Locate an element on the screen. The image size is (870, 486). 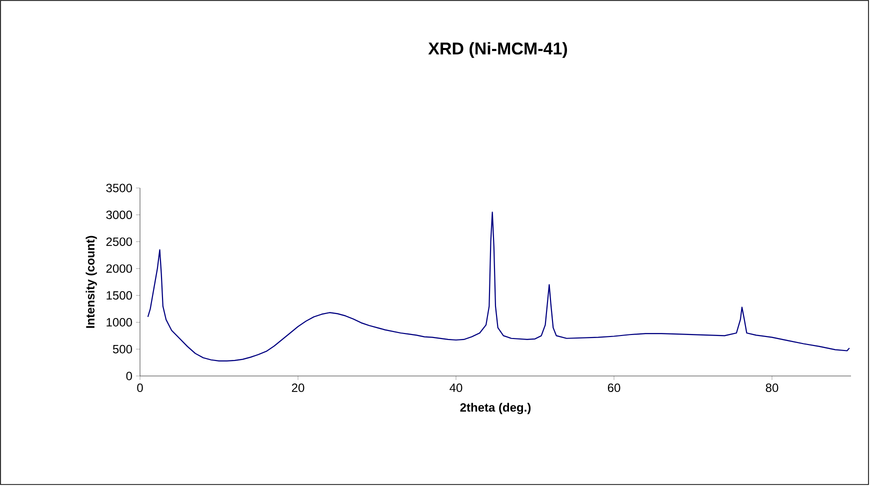
y-tick-label: 3500 is located at coordinates (119, 188).